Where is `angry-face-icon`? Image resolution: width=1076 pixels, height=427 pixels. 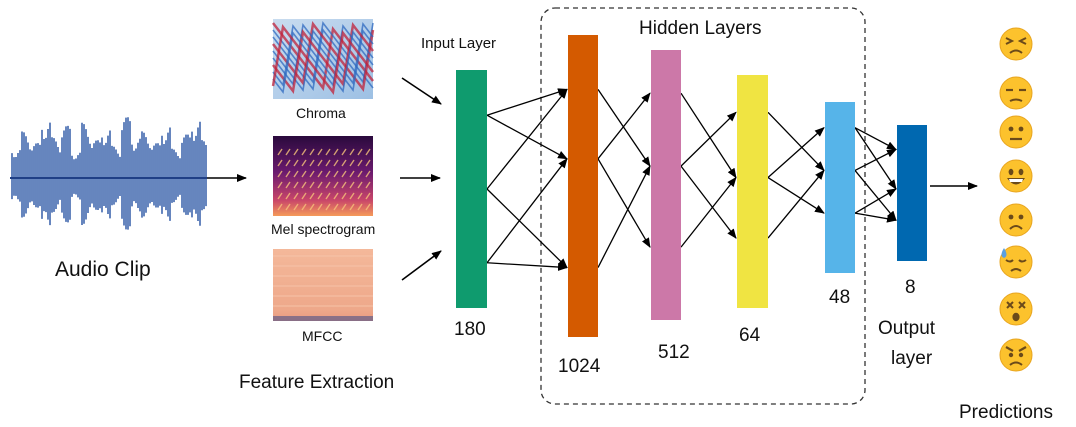
angry-face-icon is located at coordinates (1016, 355).